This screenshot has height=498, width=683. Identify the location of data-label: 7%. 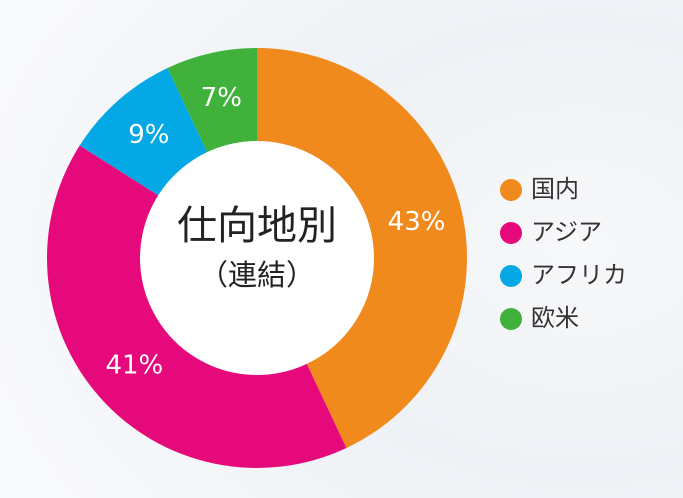
(221, 98).